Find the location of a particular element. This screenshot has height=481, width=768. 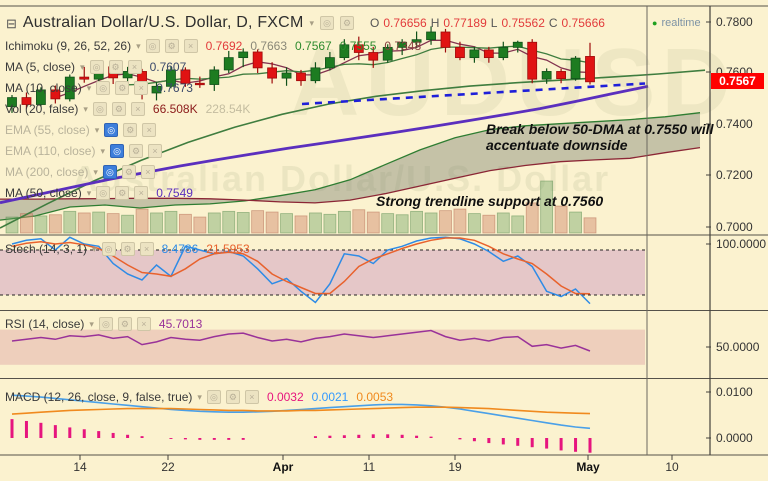

indicator-value-vol20-1: 228.54K is located at coordinates (228, 109).